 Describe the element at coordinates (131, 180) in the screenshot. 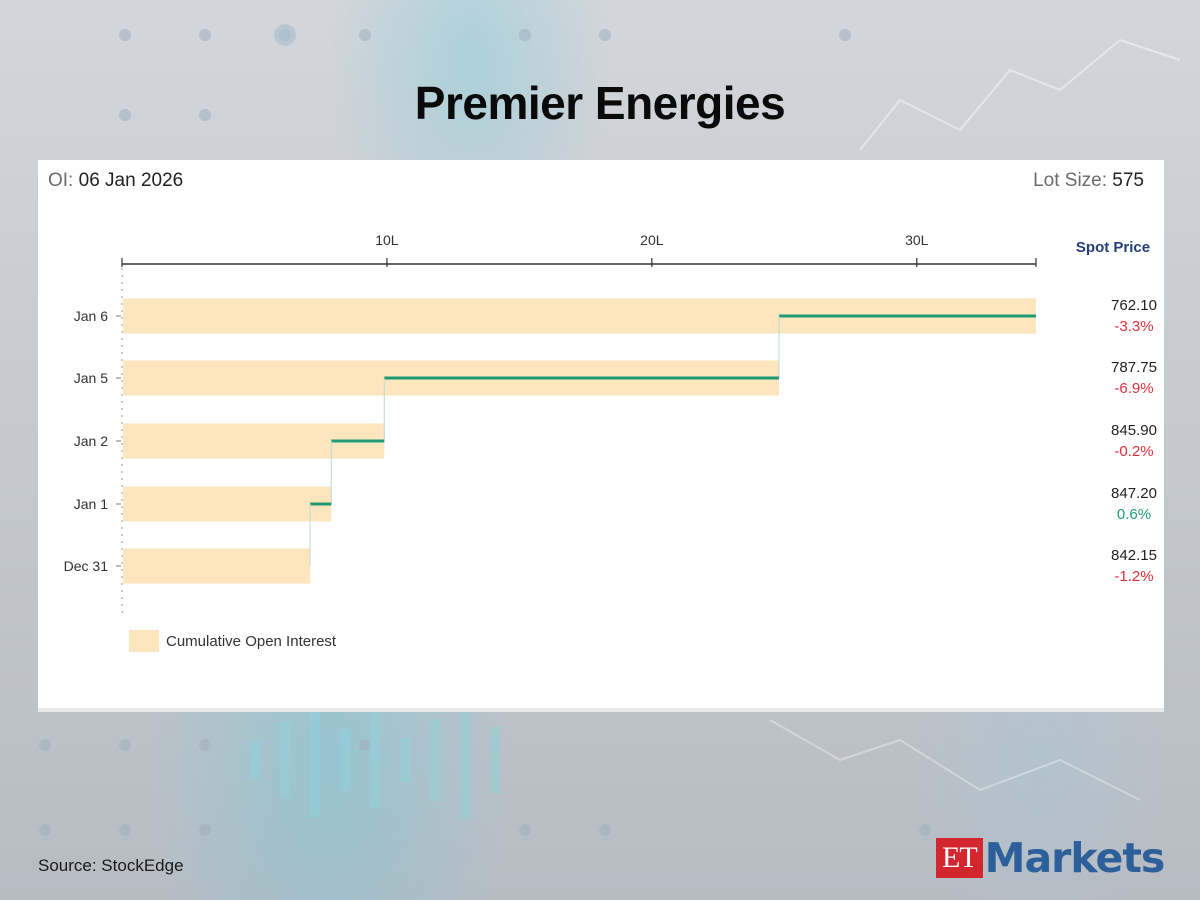

I see `oi-date-value: 06 Jan 2026` at that location.